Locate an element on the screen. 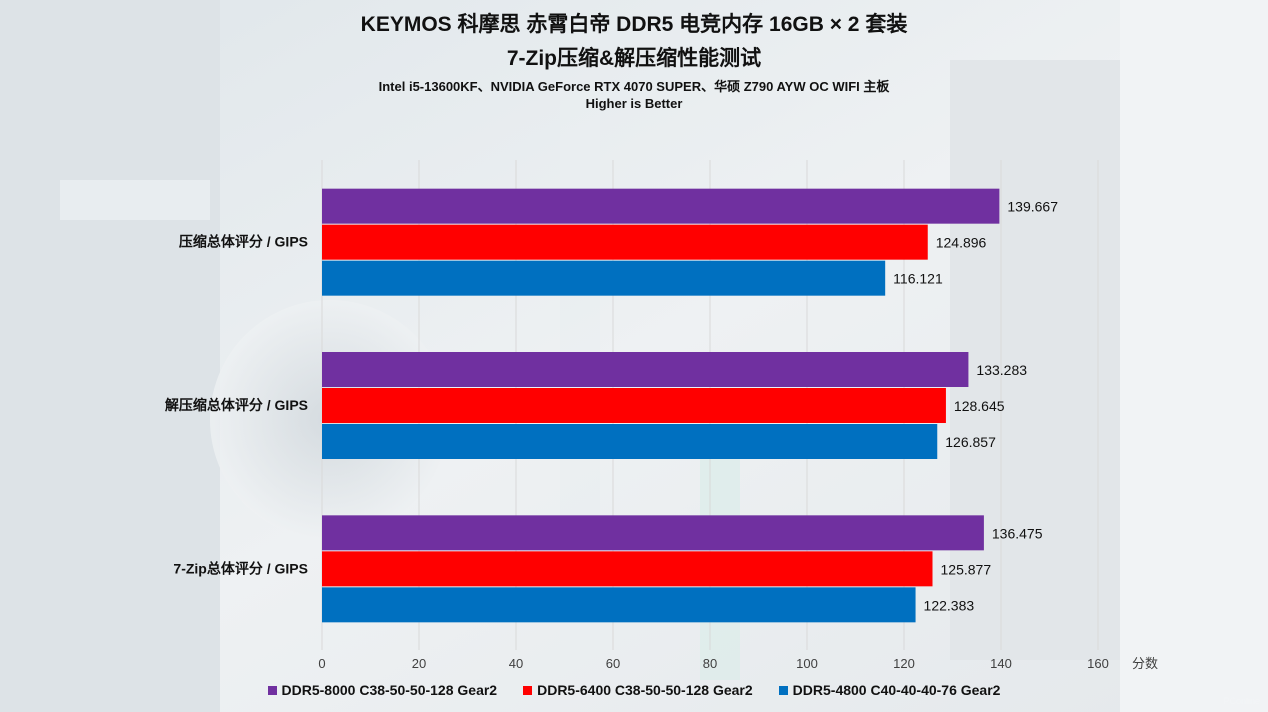 This screenshot has height=712, width=1268. legend-item-ddr5-8000: DDR5-8000 C38-50-50-128 Gear2 is located at coordinates (382, 690).